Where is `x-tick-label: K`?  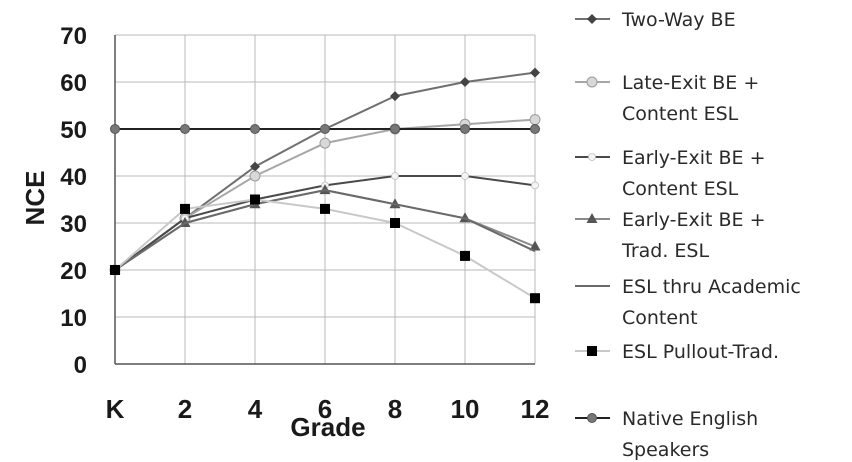 x-tick-label: K is located at coordinates (115, 409).